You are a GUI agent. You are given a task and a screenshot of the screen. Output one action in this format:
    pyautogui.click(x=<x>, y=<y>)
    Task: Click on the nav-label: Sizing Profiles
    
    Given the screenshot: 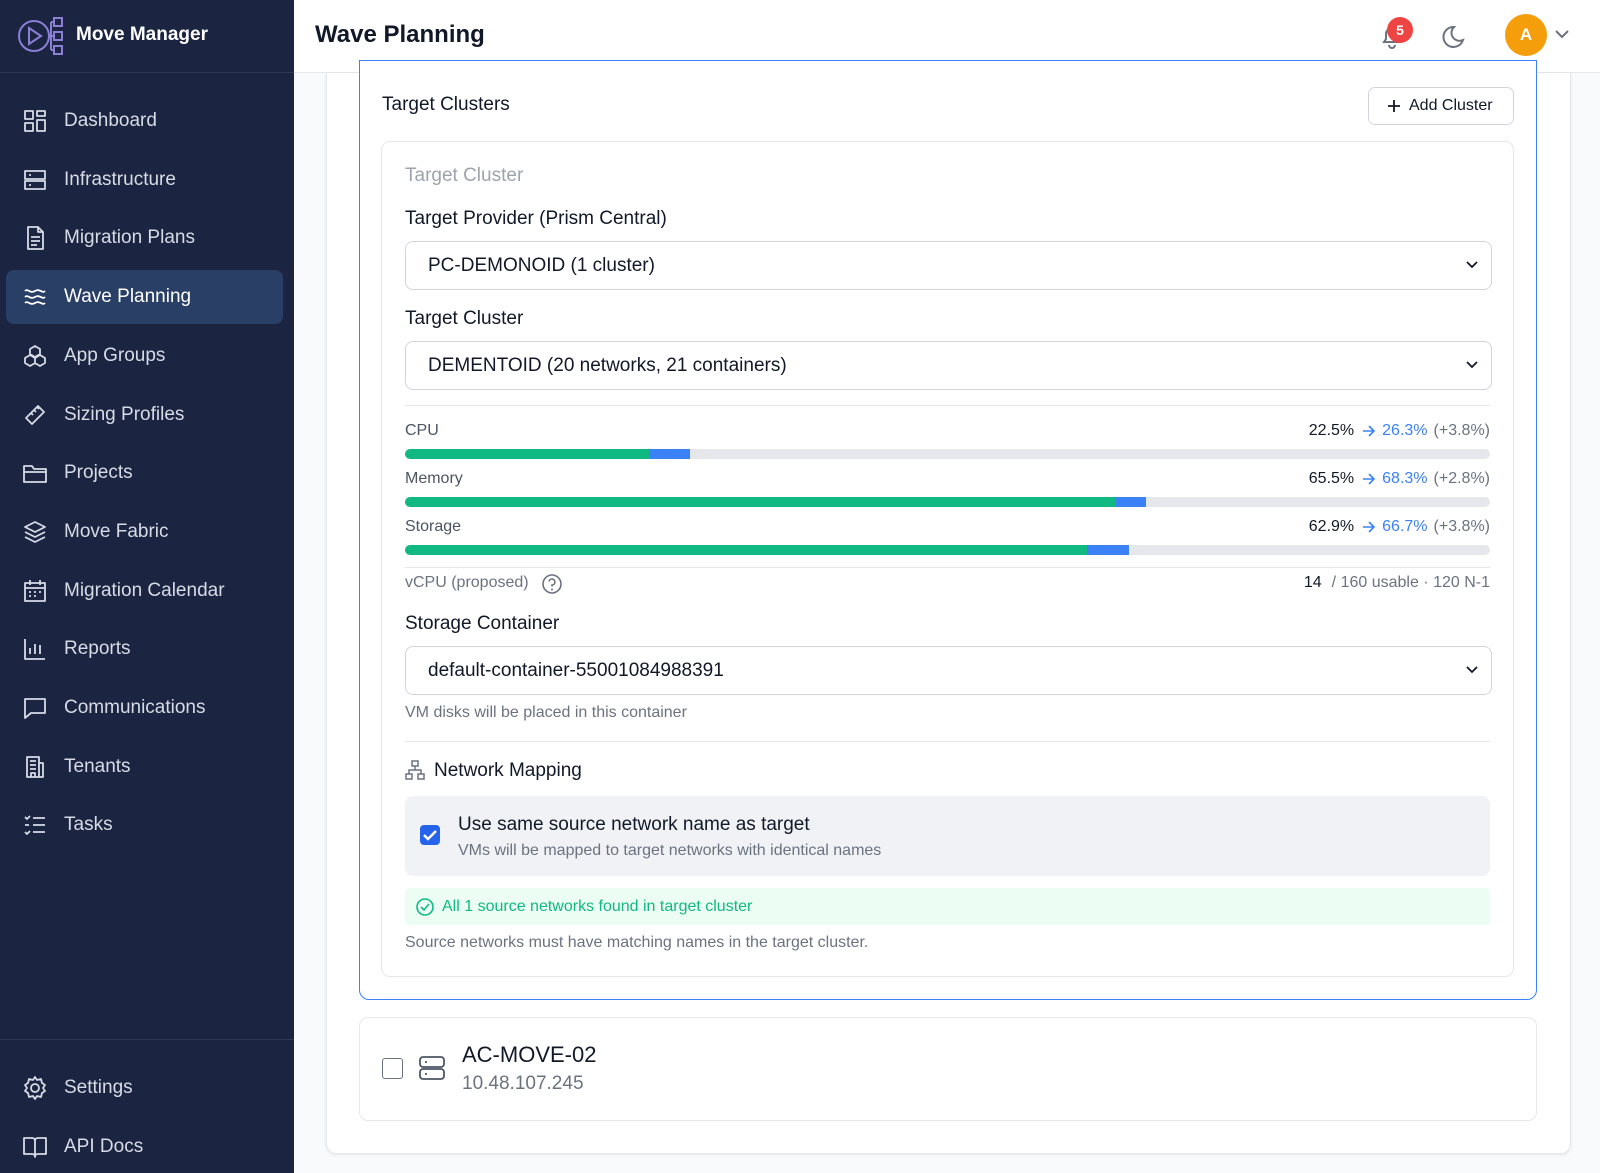 What is the action you would take?
    pyautogui.click(x=124, y=414)
    